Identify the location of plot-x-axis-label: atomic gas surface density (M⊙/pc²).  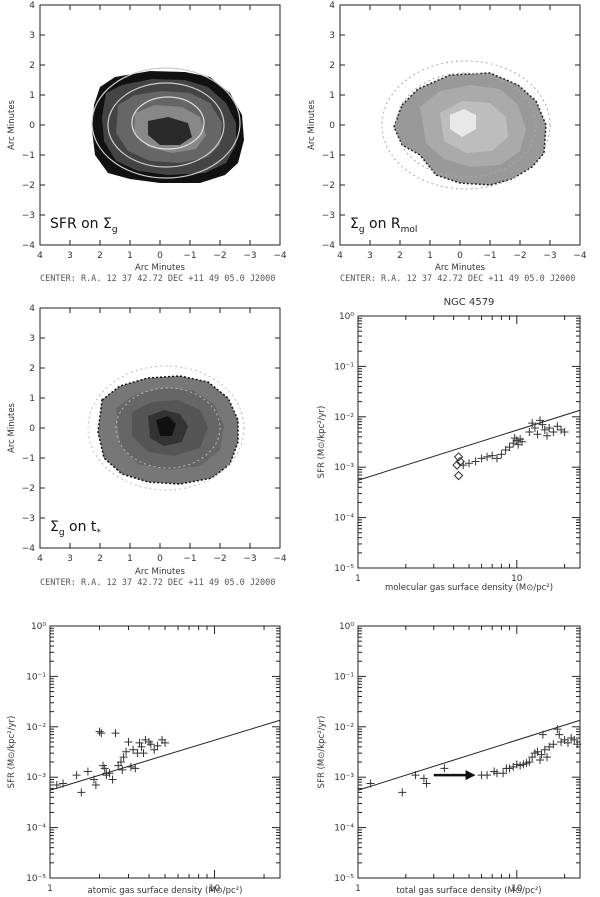
(165, 891).